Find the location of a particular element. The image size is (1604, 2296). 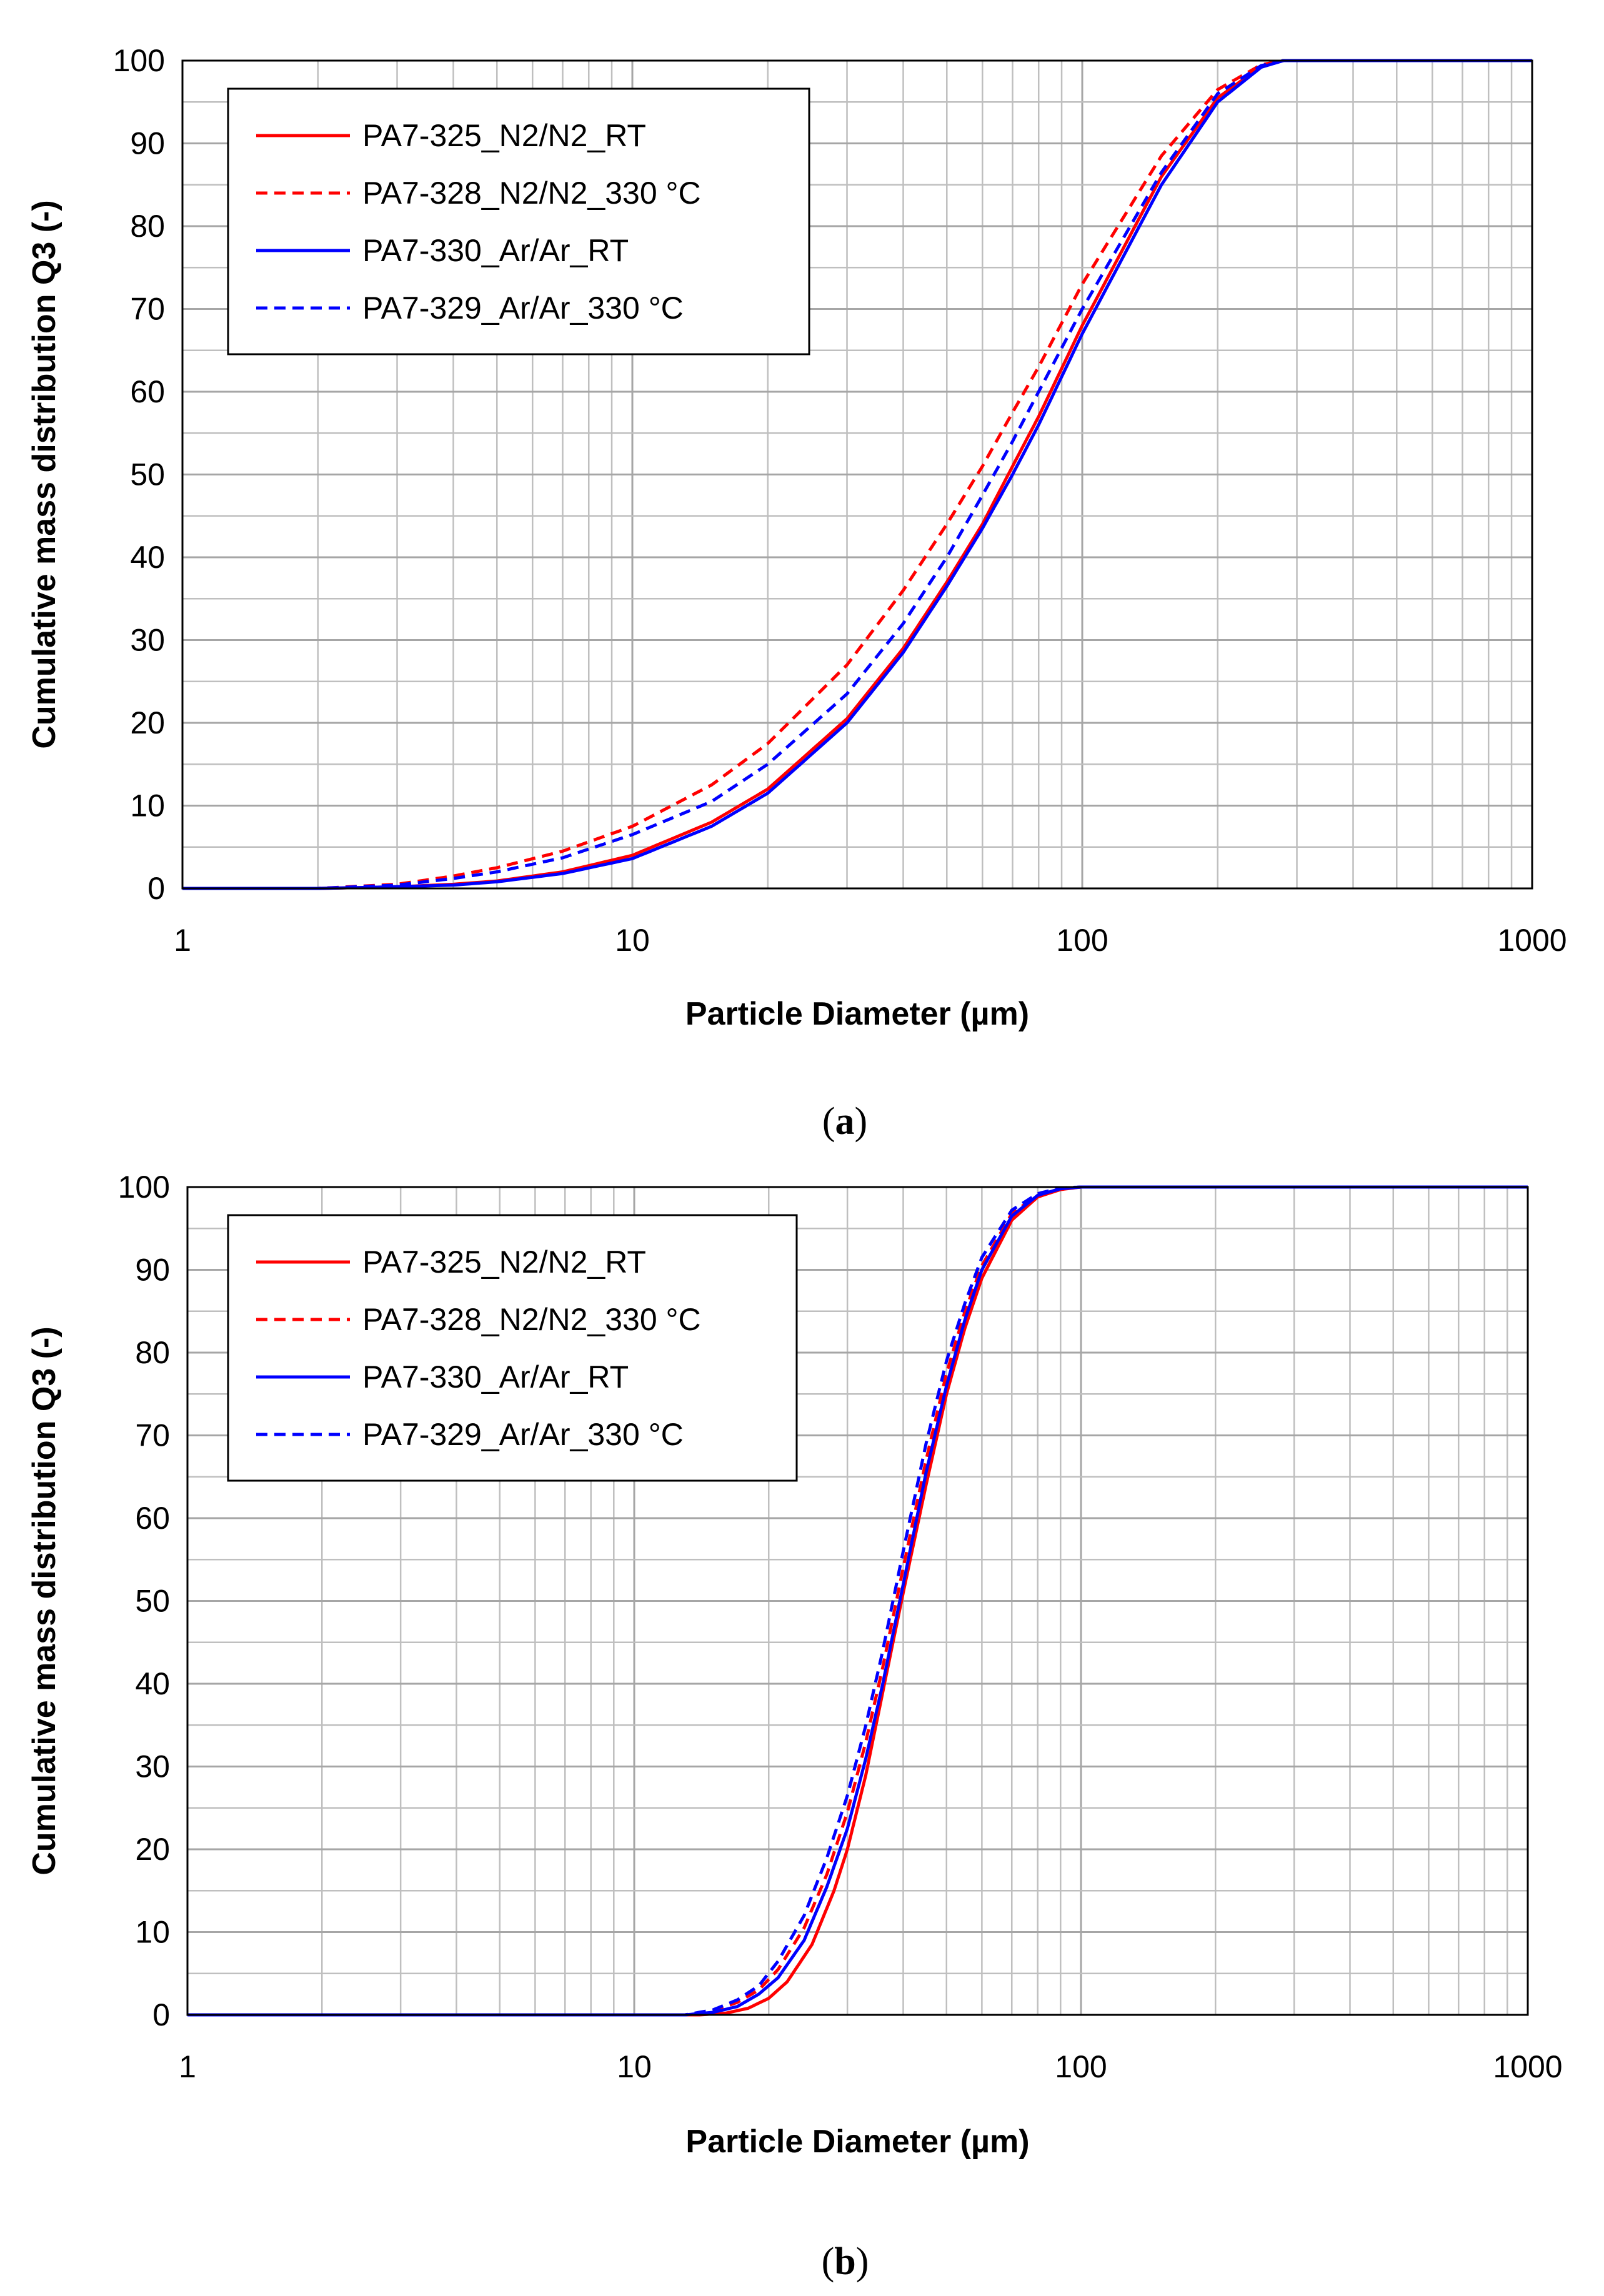

y-tick-labels-b: 0 10 20 30 40 50 60 70 80 90 100 is located at coordinates (144, 1601).